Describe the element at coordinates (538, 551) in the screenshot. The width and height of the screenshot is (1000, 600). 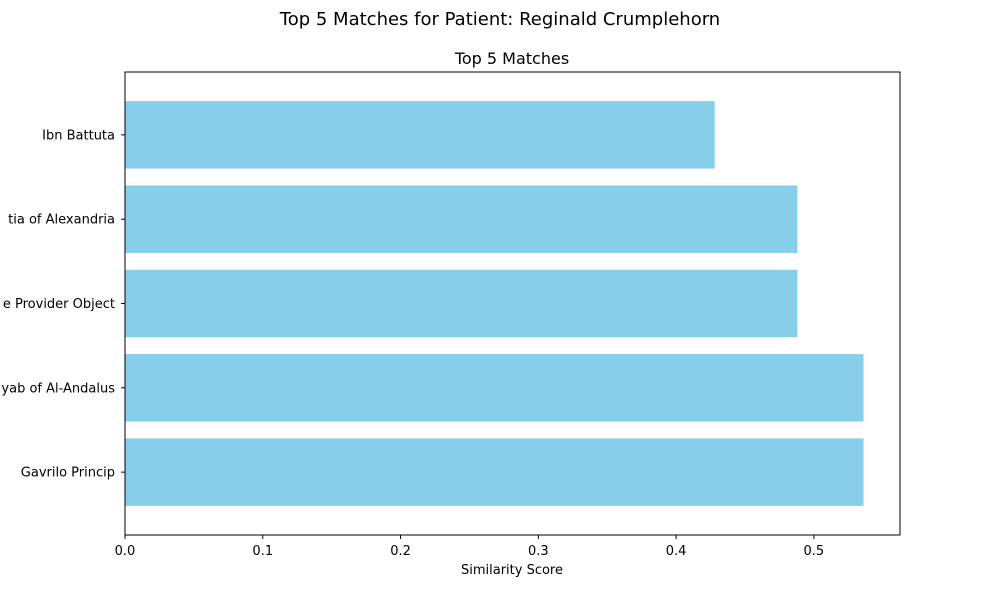
I see `x-tick-label: 0.3` at that location.